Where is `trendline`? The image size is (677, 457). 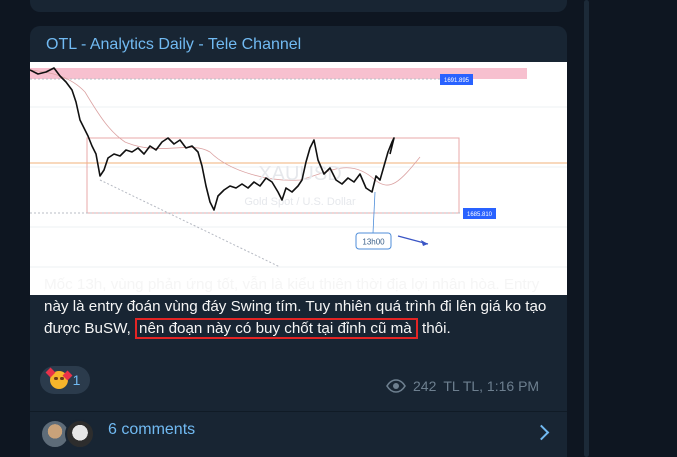
trendline is located at coordinates (190, 223).